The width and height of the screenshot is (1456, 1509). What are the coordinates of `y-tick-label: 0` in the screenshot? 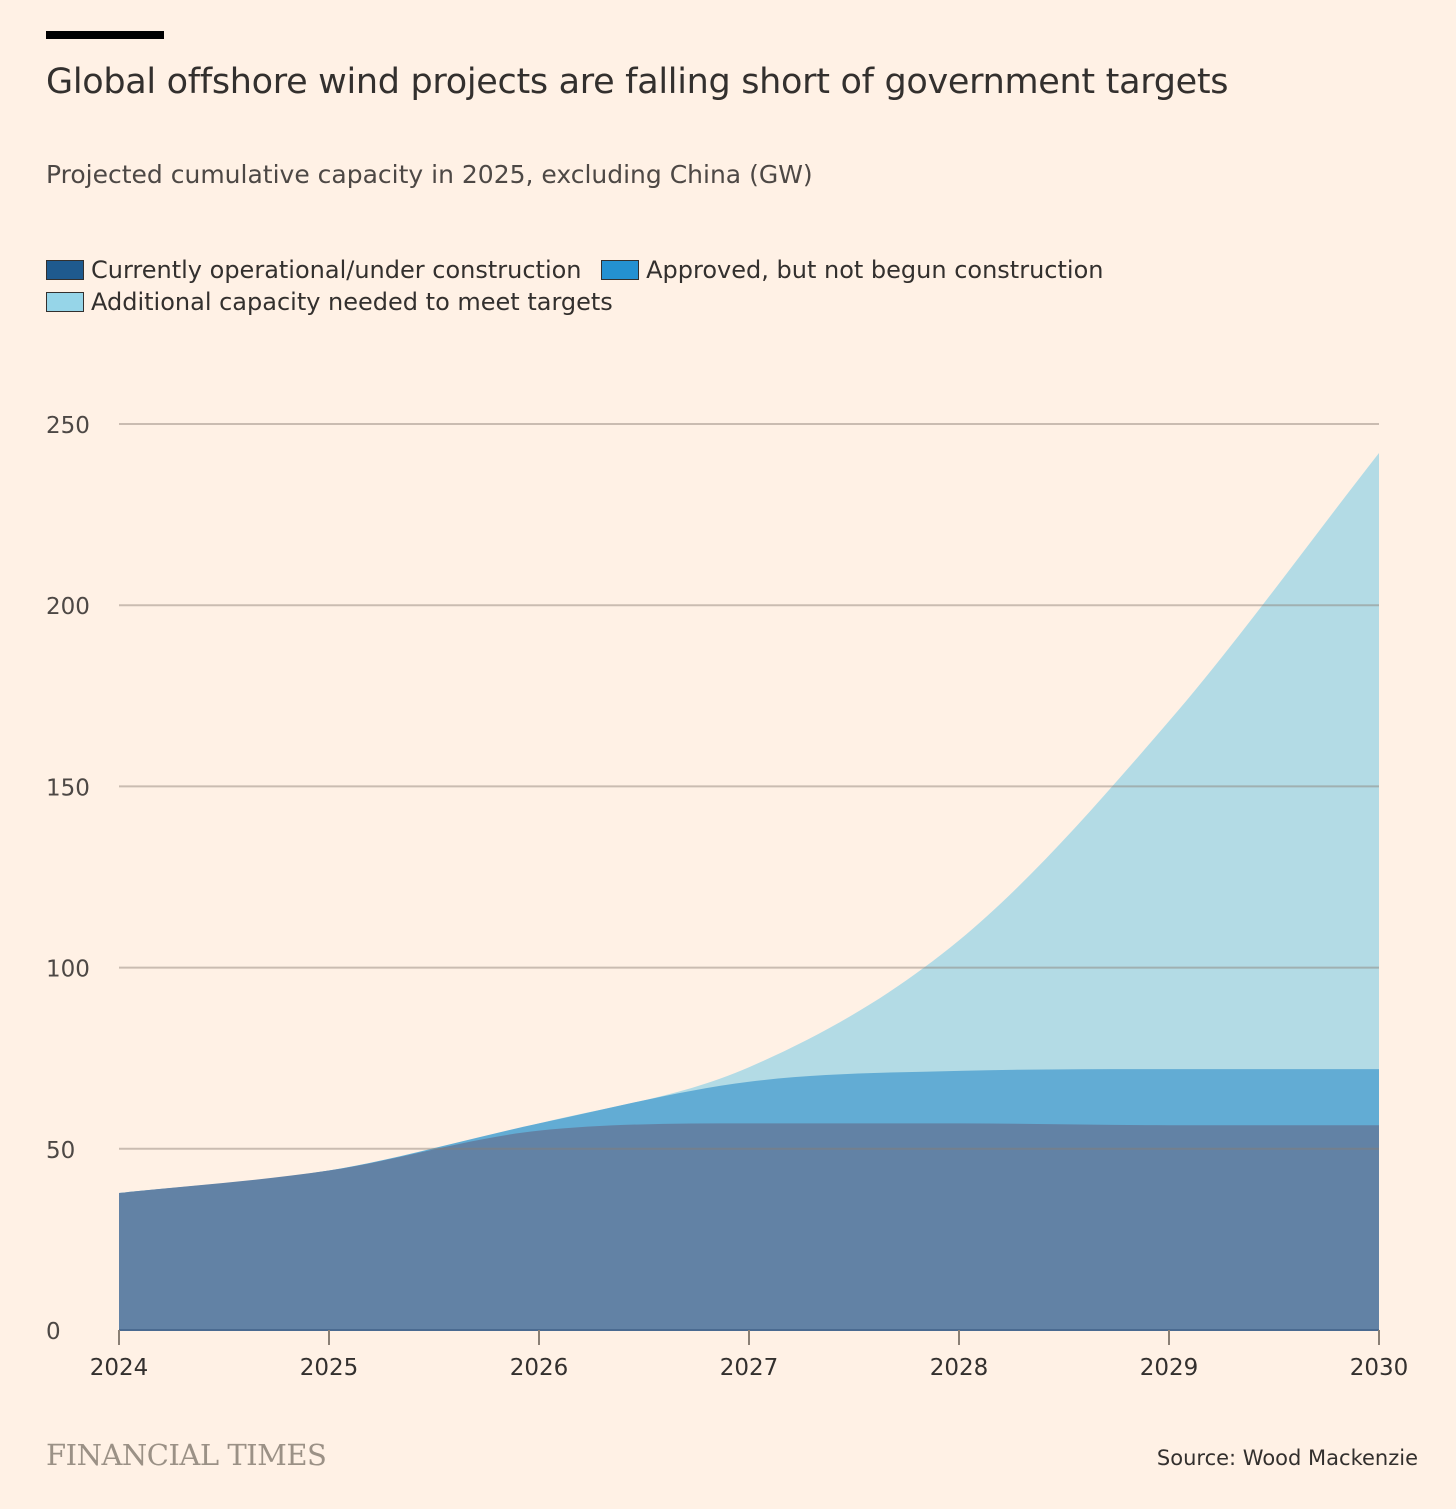 It's located at (53, 1332).